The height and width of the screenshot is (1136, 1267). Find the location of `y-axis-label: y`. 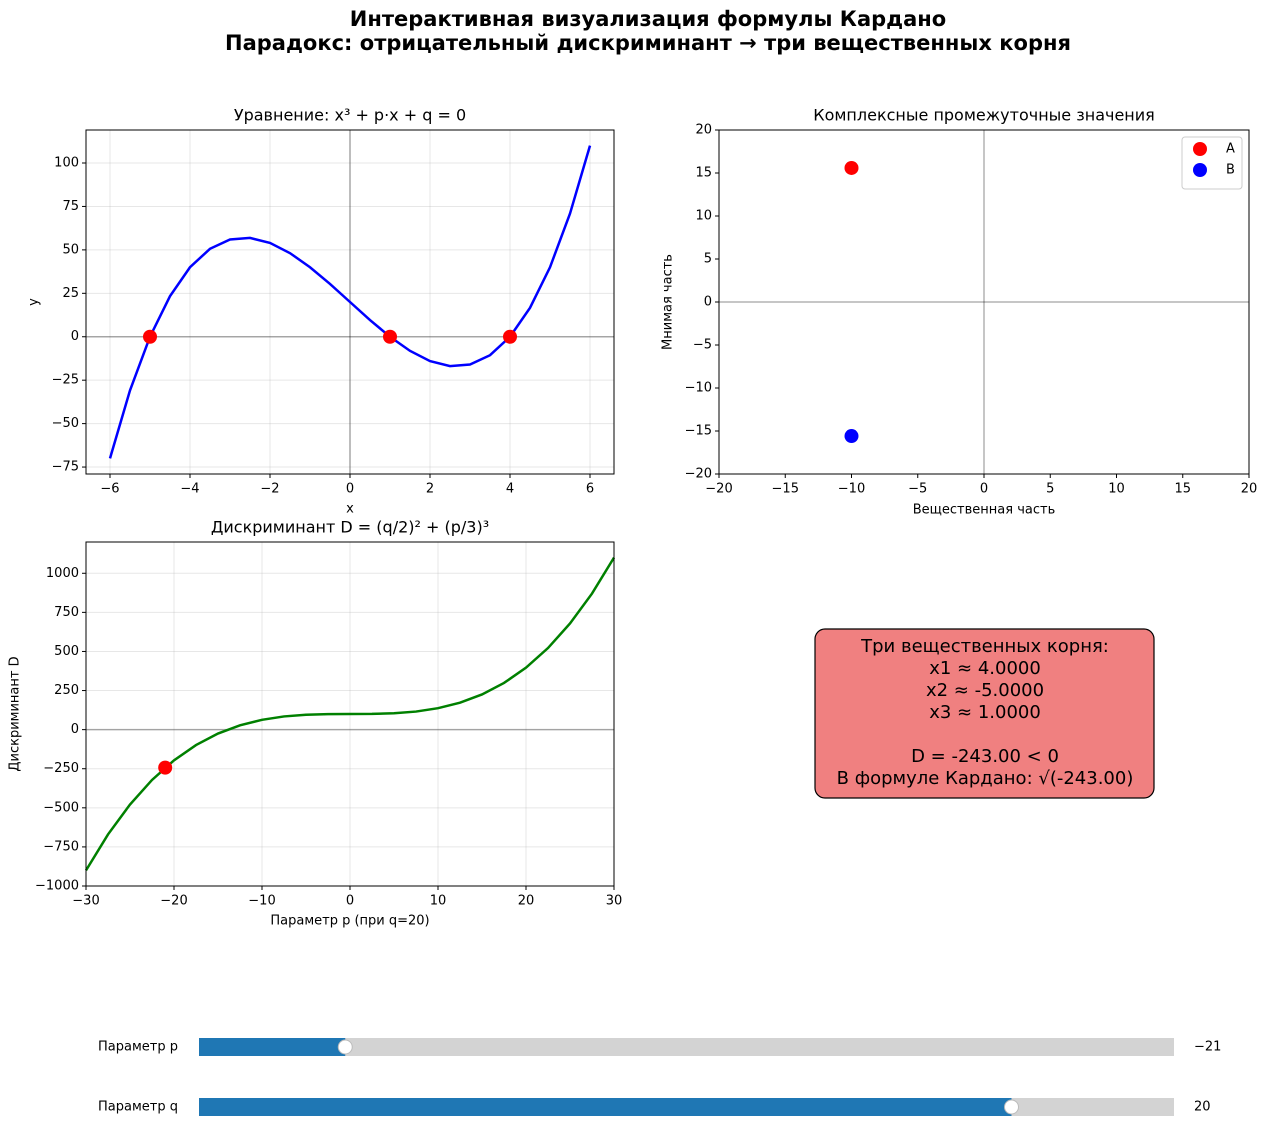

y-axis-label: y is located at coordinates (34, 302).